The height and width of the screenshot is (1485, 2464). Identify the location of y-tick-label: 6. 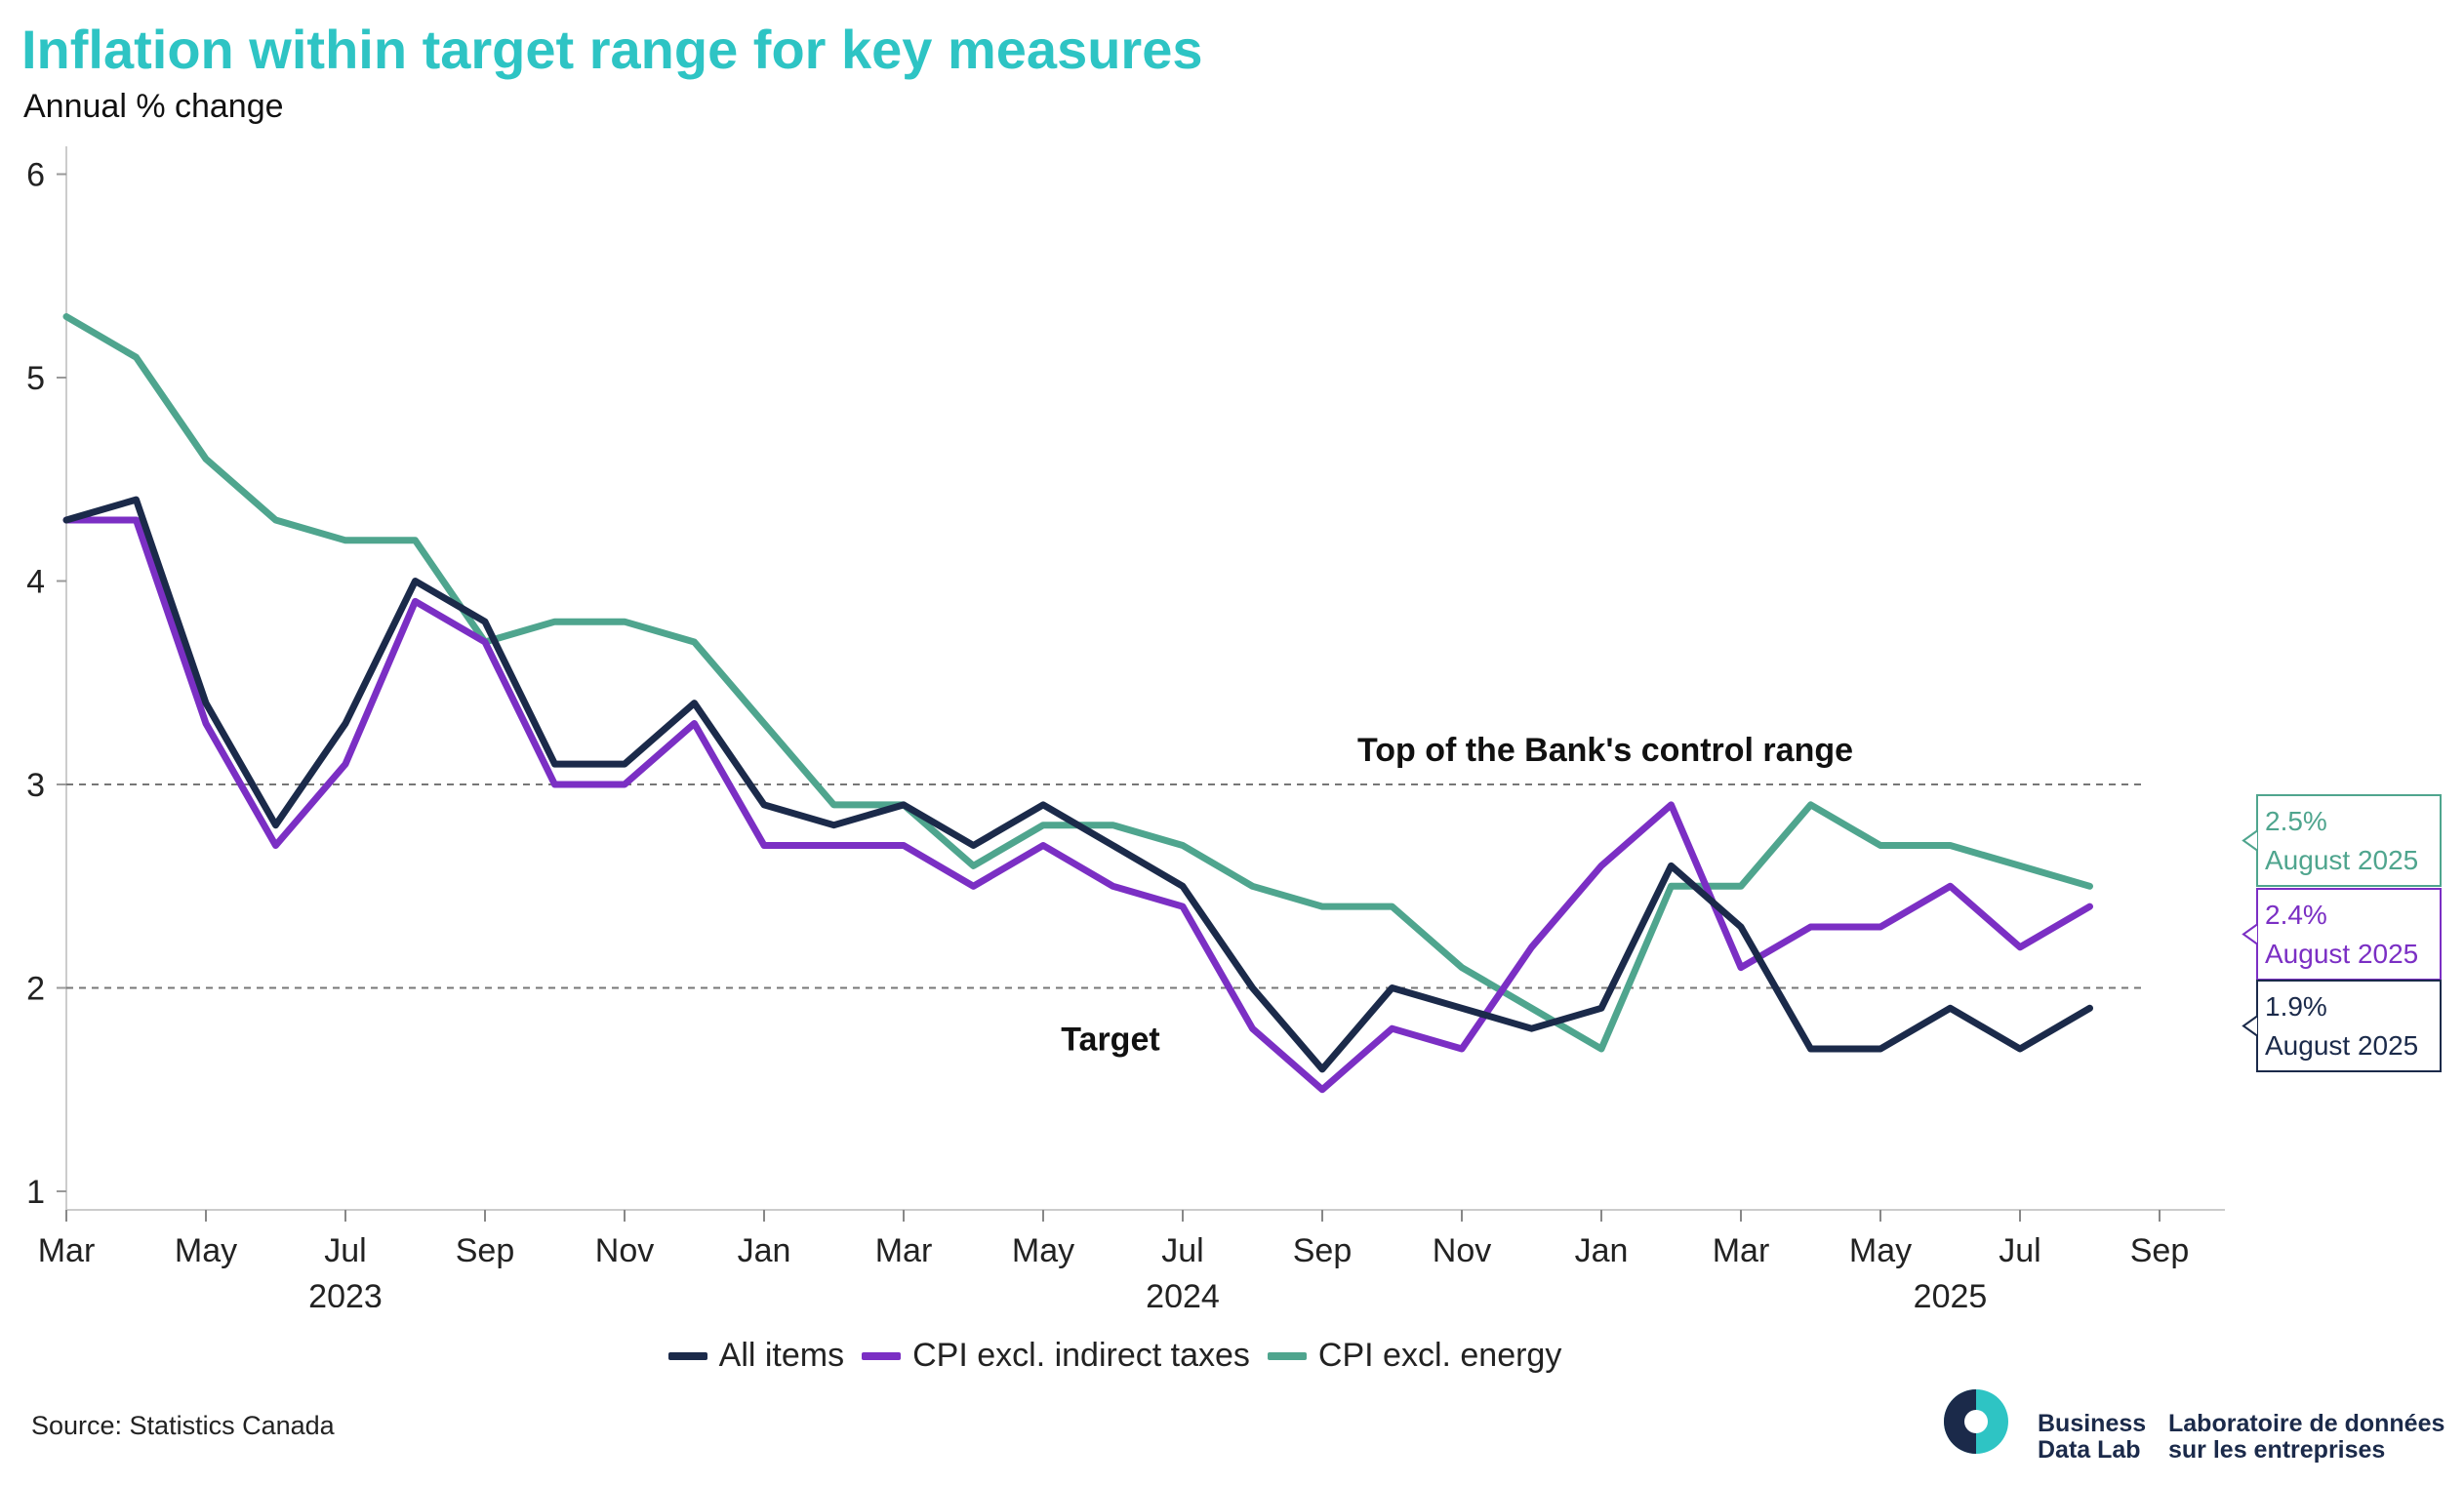
(35, 175).